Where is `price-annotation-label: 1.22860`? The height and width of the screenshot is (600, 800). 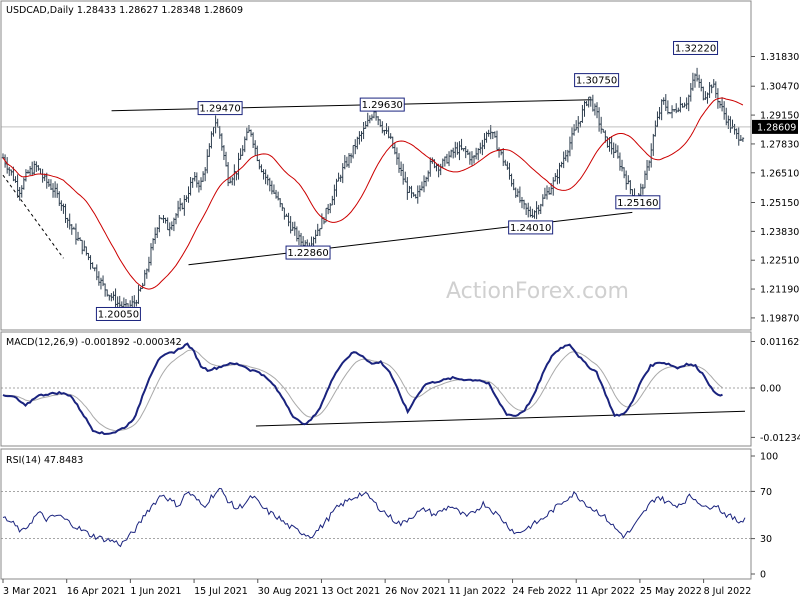 price-annotation-label: 1.22860 is located at coordinates (307, 253).